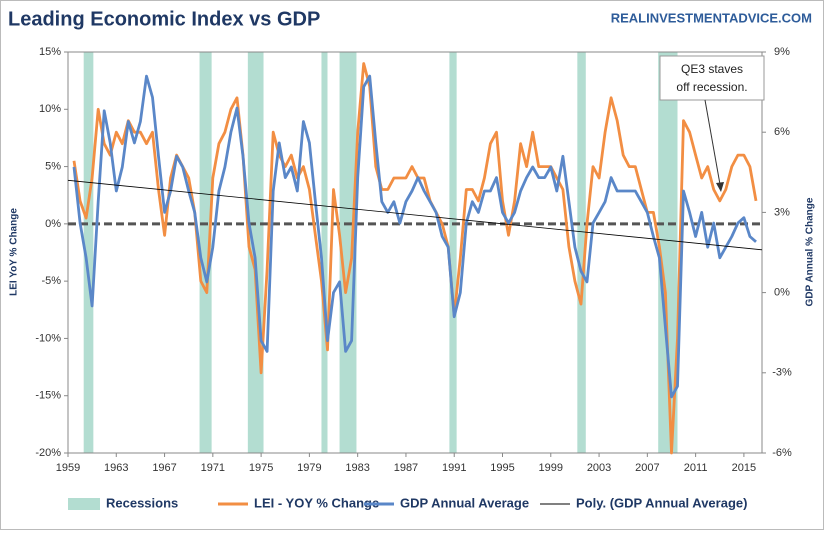  I want to click on y2-tick-label: 0%, so click(782, 293).